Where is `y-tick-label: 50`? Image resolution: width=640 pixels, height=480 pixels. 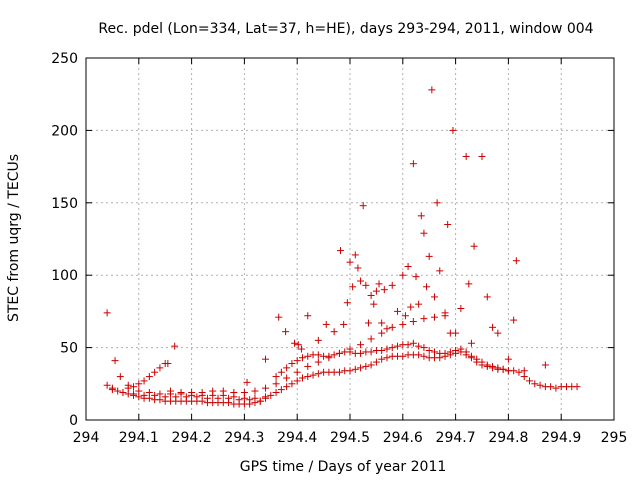 y-tick-label: 50 is located at coordinates (69, 349).